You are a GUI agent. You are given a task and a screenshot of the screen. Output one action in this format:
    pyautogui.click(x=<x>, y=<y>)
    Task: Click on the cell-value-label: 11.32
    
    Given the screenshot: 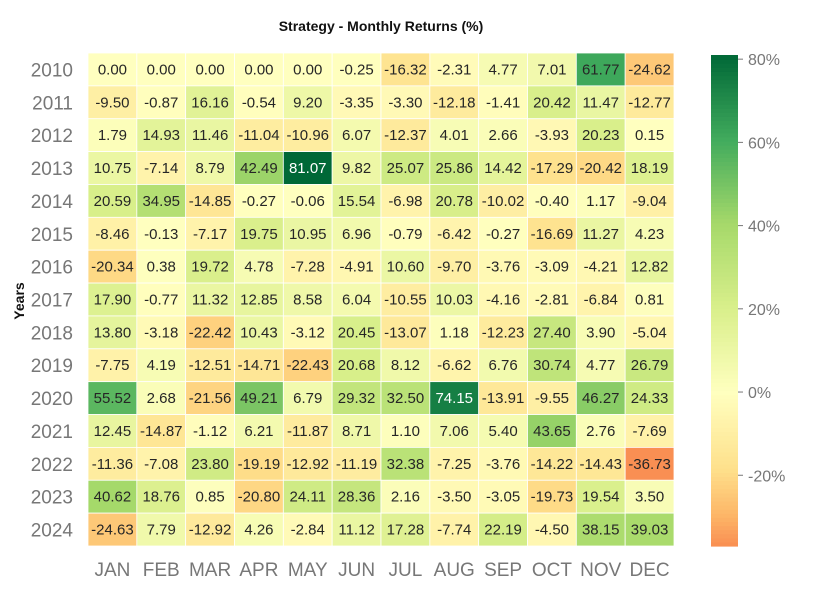 What is the action you would take?
    pyautogui.click(x=210, y=300)
    